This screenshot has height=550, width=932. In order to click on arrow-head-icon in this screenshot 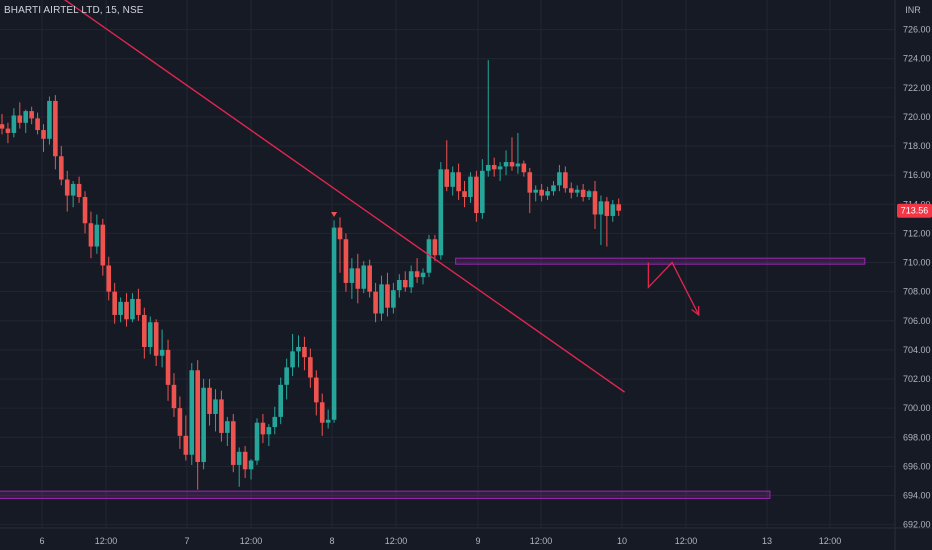, I will do `click(695, 311)`.